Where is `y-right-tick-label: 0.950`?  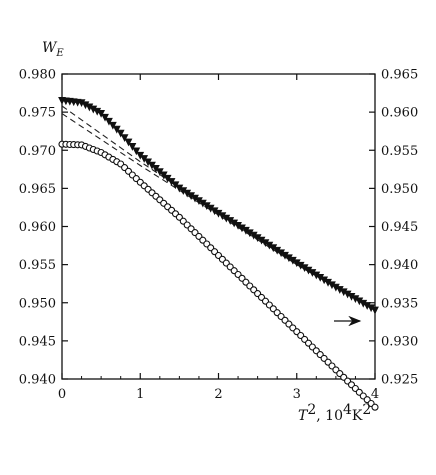
y-right-tick-label: 0.950 is located at coordinates (399, 189).